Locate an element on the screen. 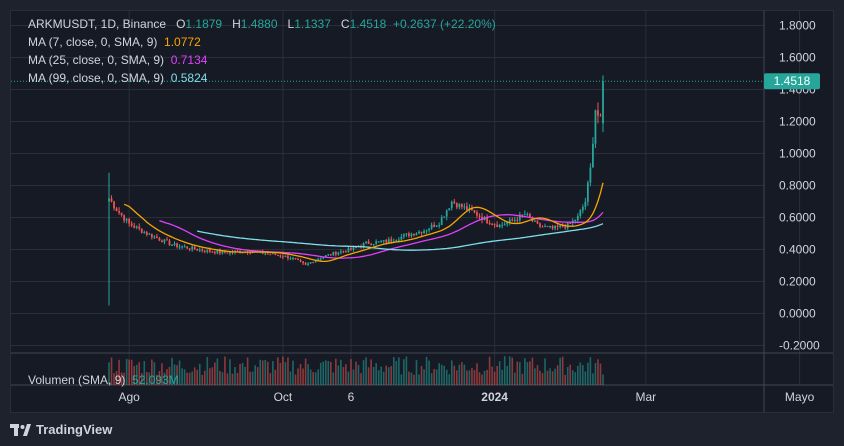 The height and width of the screenshot is (446, 844). ma7-line is located at coordinates (363, 222).